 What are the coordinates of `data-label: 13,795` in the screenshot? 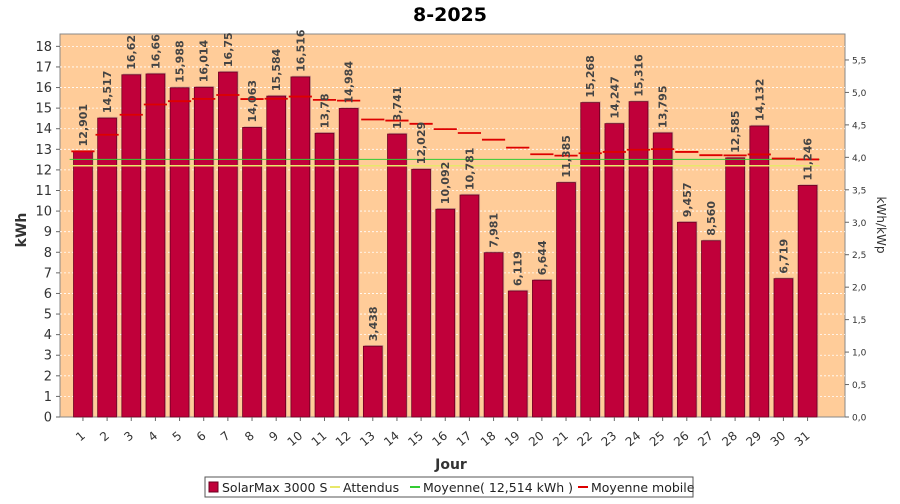 It's located at (663, 106).